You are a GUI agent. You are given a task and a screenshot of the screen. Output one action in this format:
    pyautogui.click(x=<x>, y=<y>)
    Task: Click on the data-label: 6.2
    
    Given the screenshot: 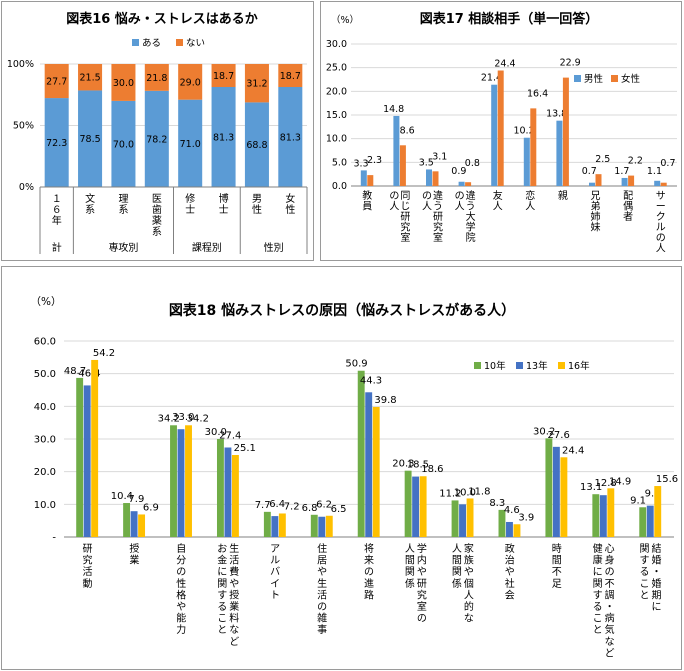 What is the action you would take?
    pyautogui.click(x=324, y=505)
    